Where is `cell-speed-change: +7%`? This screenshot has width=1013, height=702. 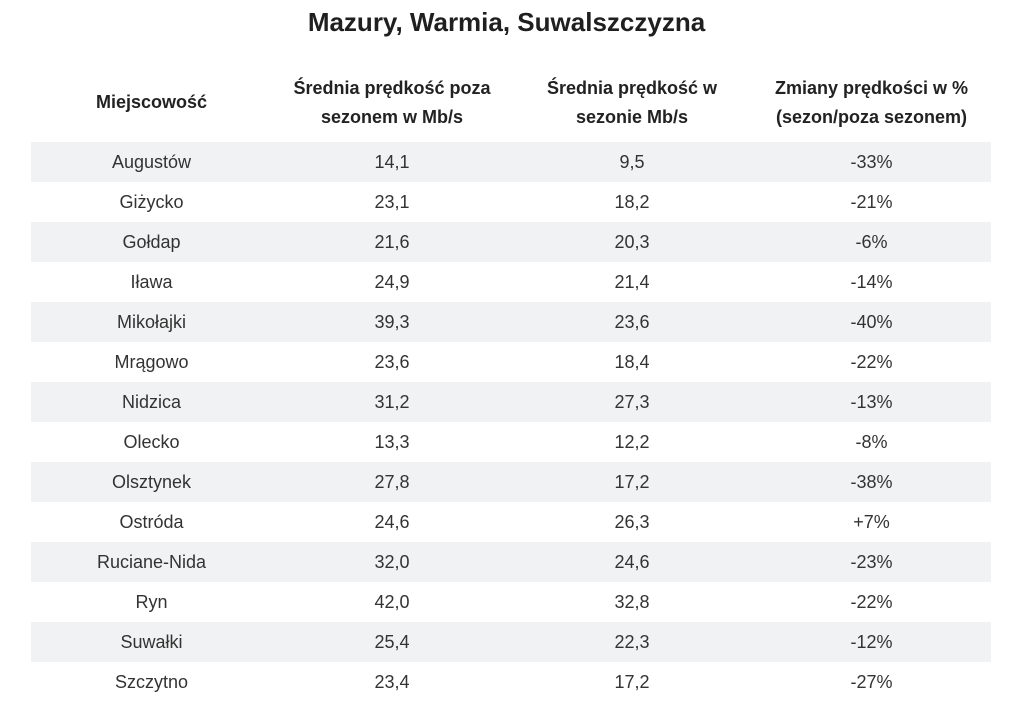
cell-speed-change: +7% is located at coordinates (871, 521).